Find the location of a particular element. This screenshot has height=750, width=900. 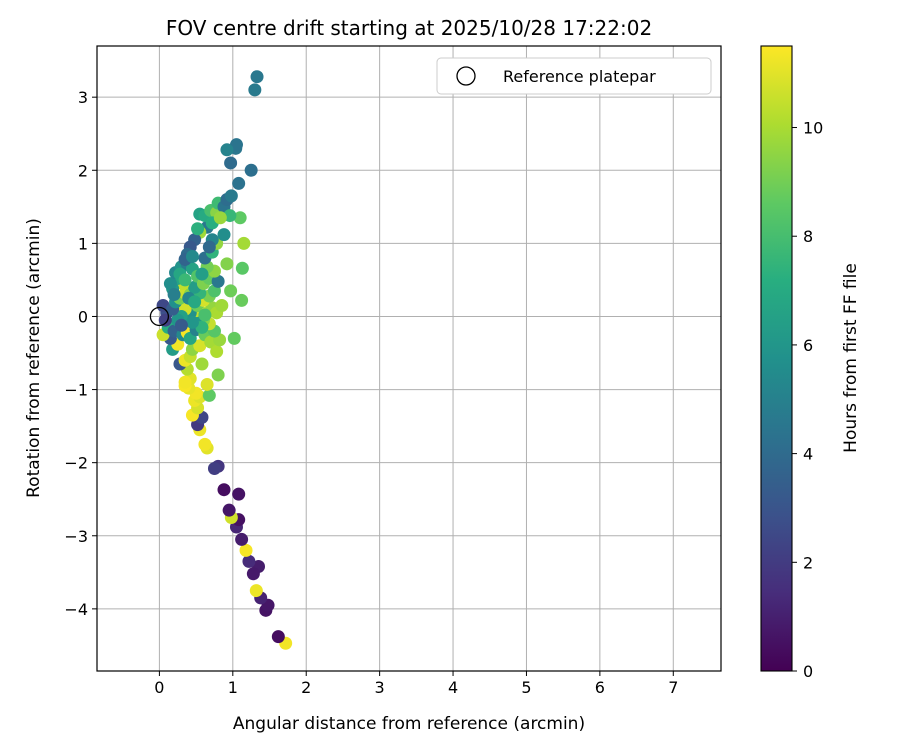

data-points is located at coordinates (224, 360).